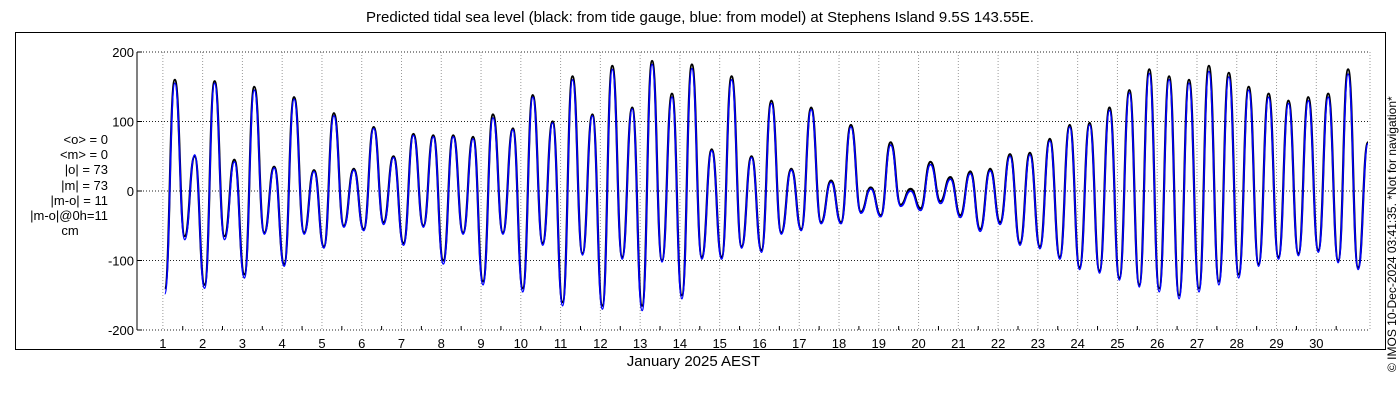  Describe the element at coordinates (1117, 343) in the screenshot. I see `x-tick-label: 25` at that location.